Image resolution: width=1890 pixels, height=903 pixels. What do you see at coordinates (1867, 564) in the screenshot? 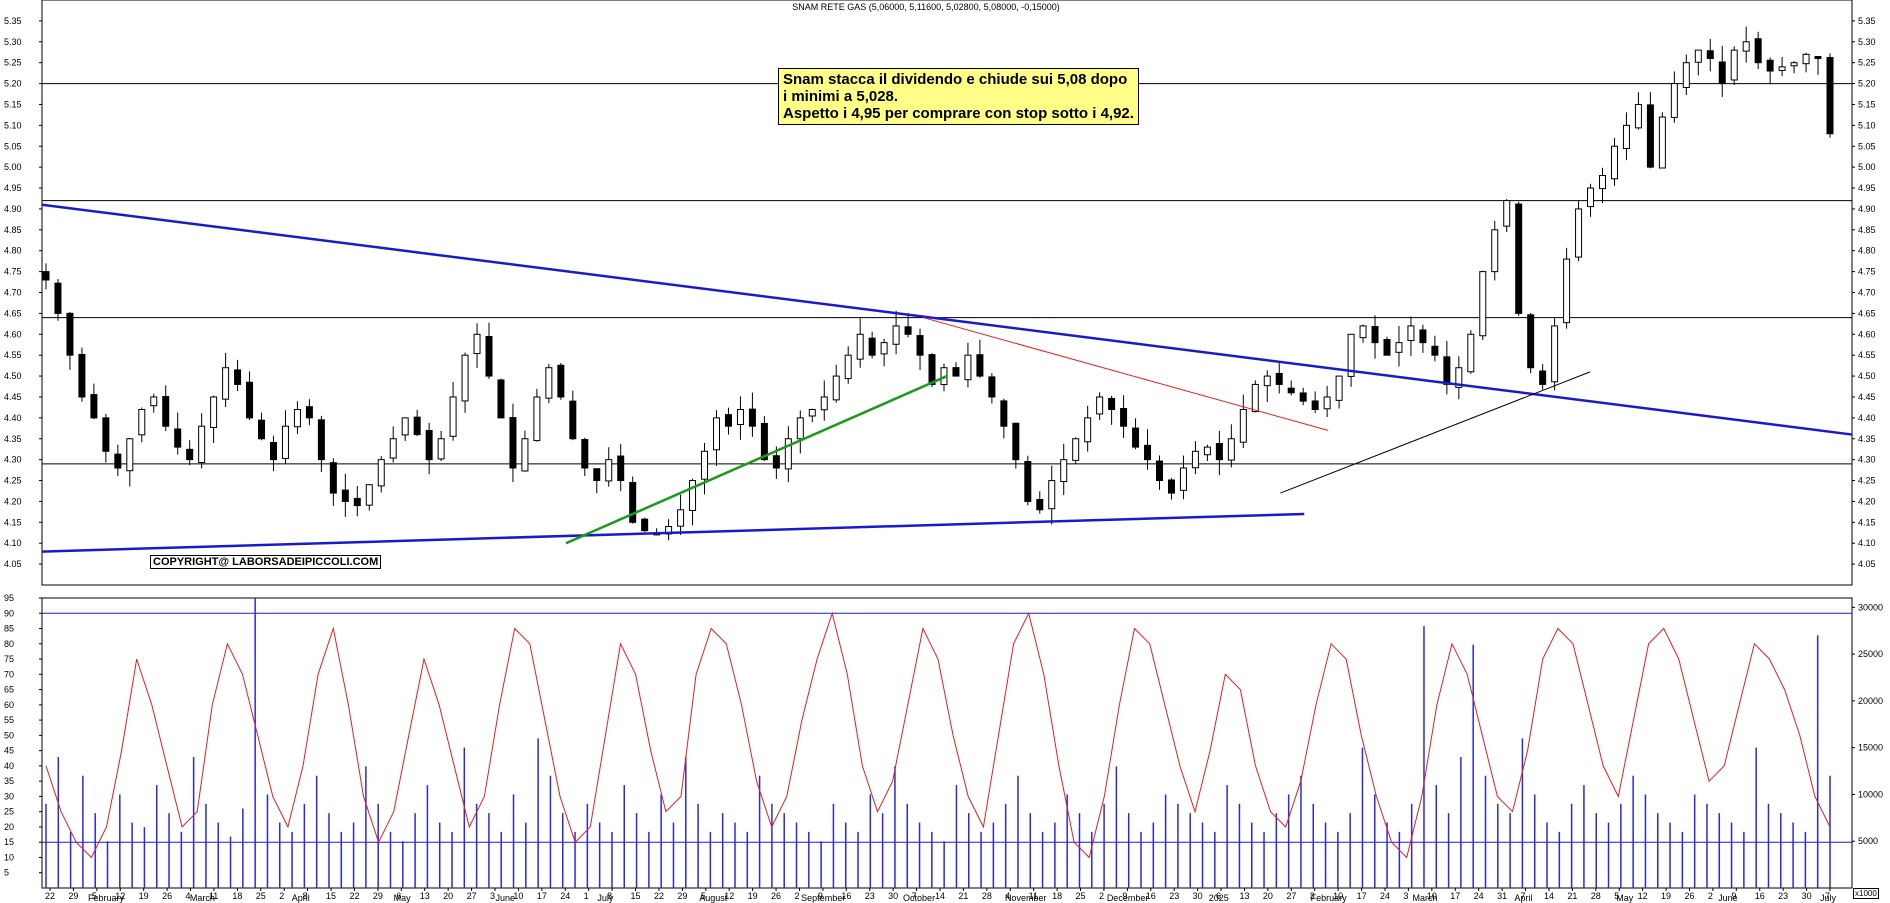
I see `price-tick-label-right: 4.05` at bounding box center [1867, 564].